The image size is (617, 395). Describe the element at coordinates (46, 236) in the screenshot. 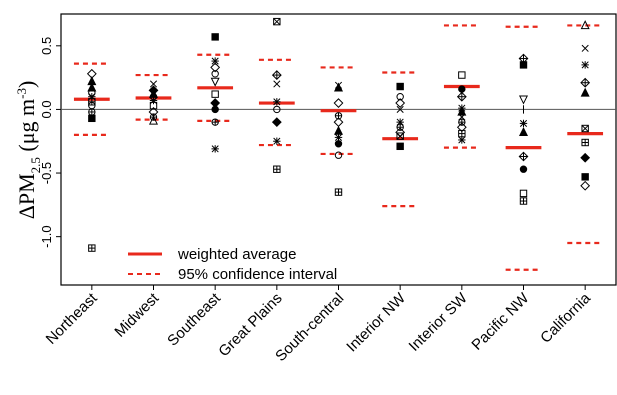

I see `y-tick-label: -1.0` at that location.